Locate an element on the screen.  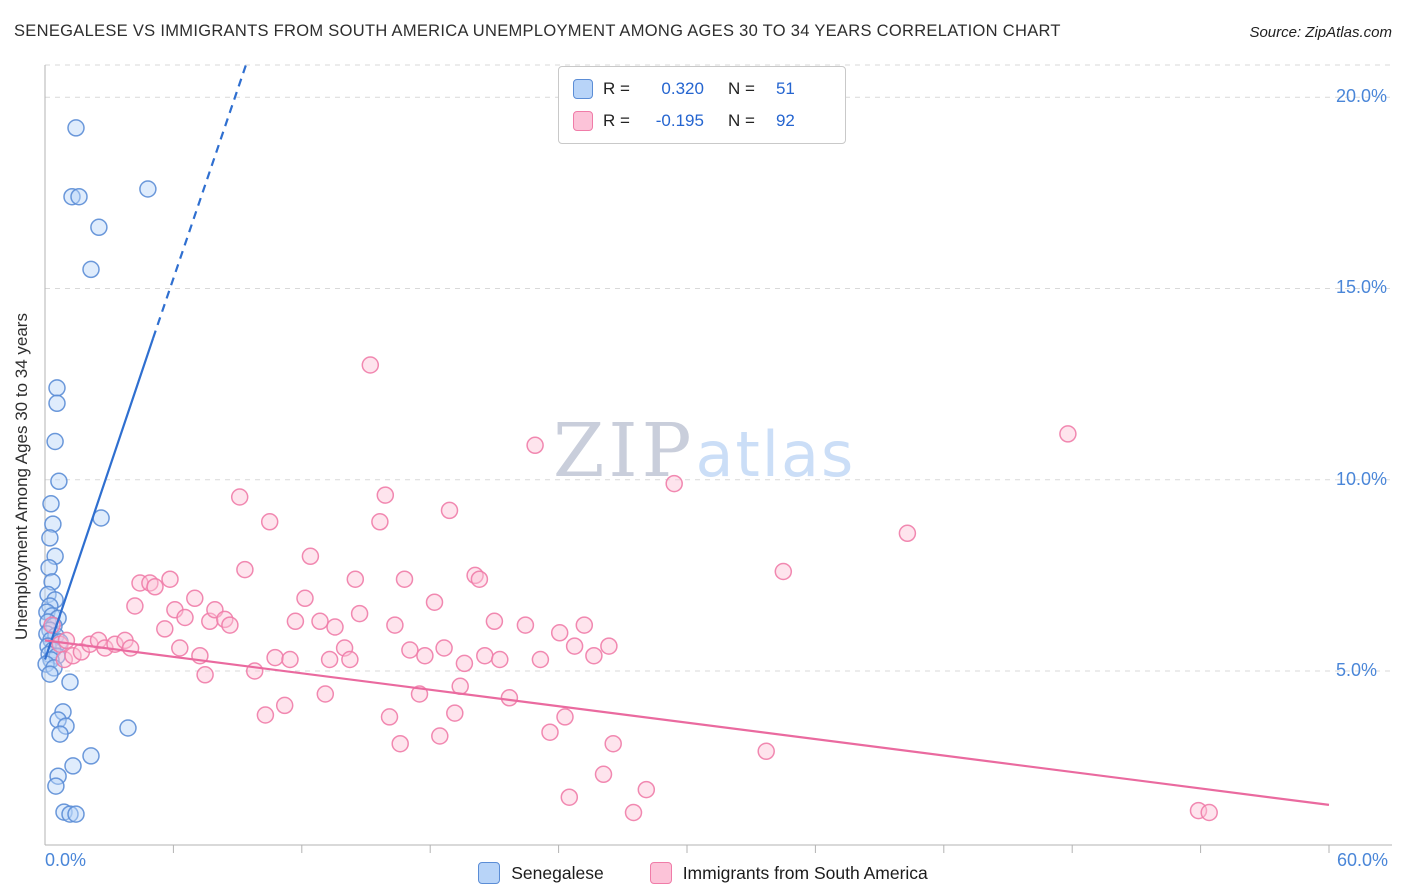
source-attribution: Source: ZipAtlas.com is located at coordinates (1320, 32).